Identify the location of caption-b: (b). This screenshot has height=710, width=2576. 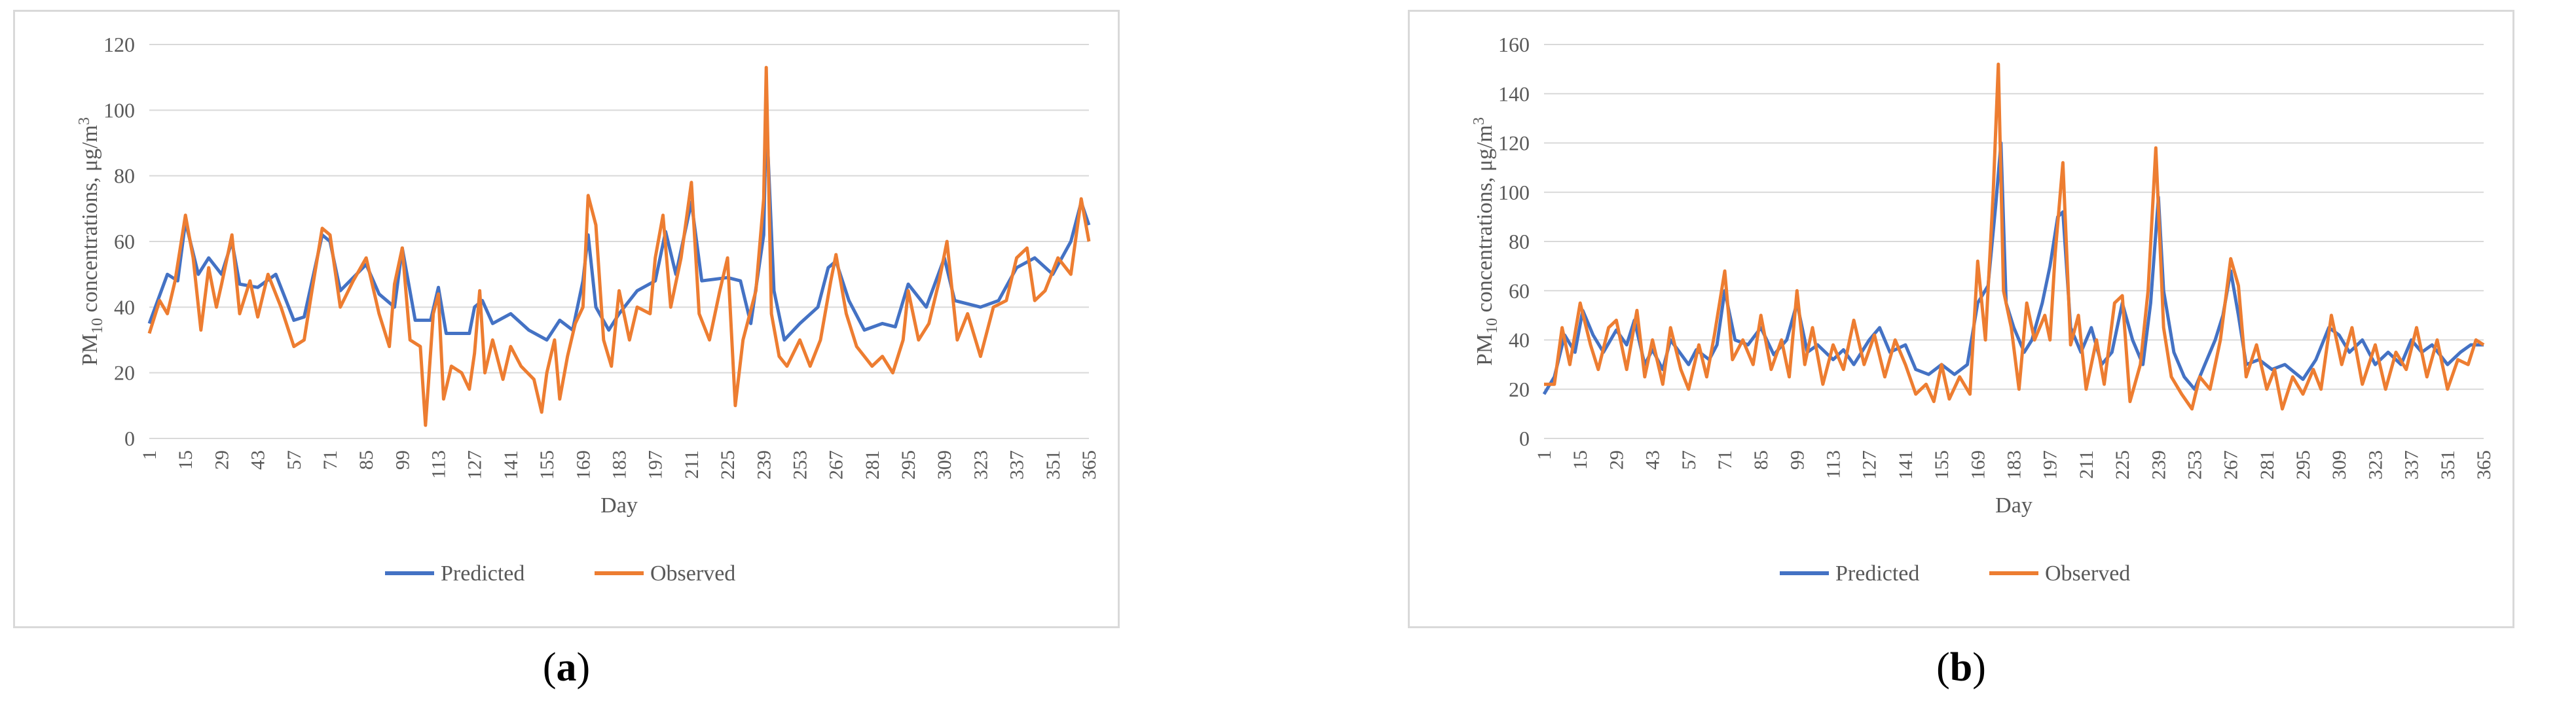
(1961, 667).